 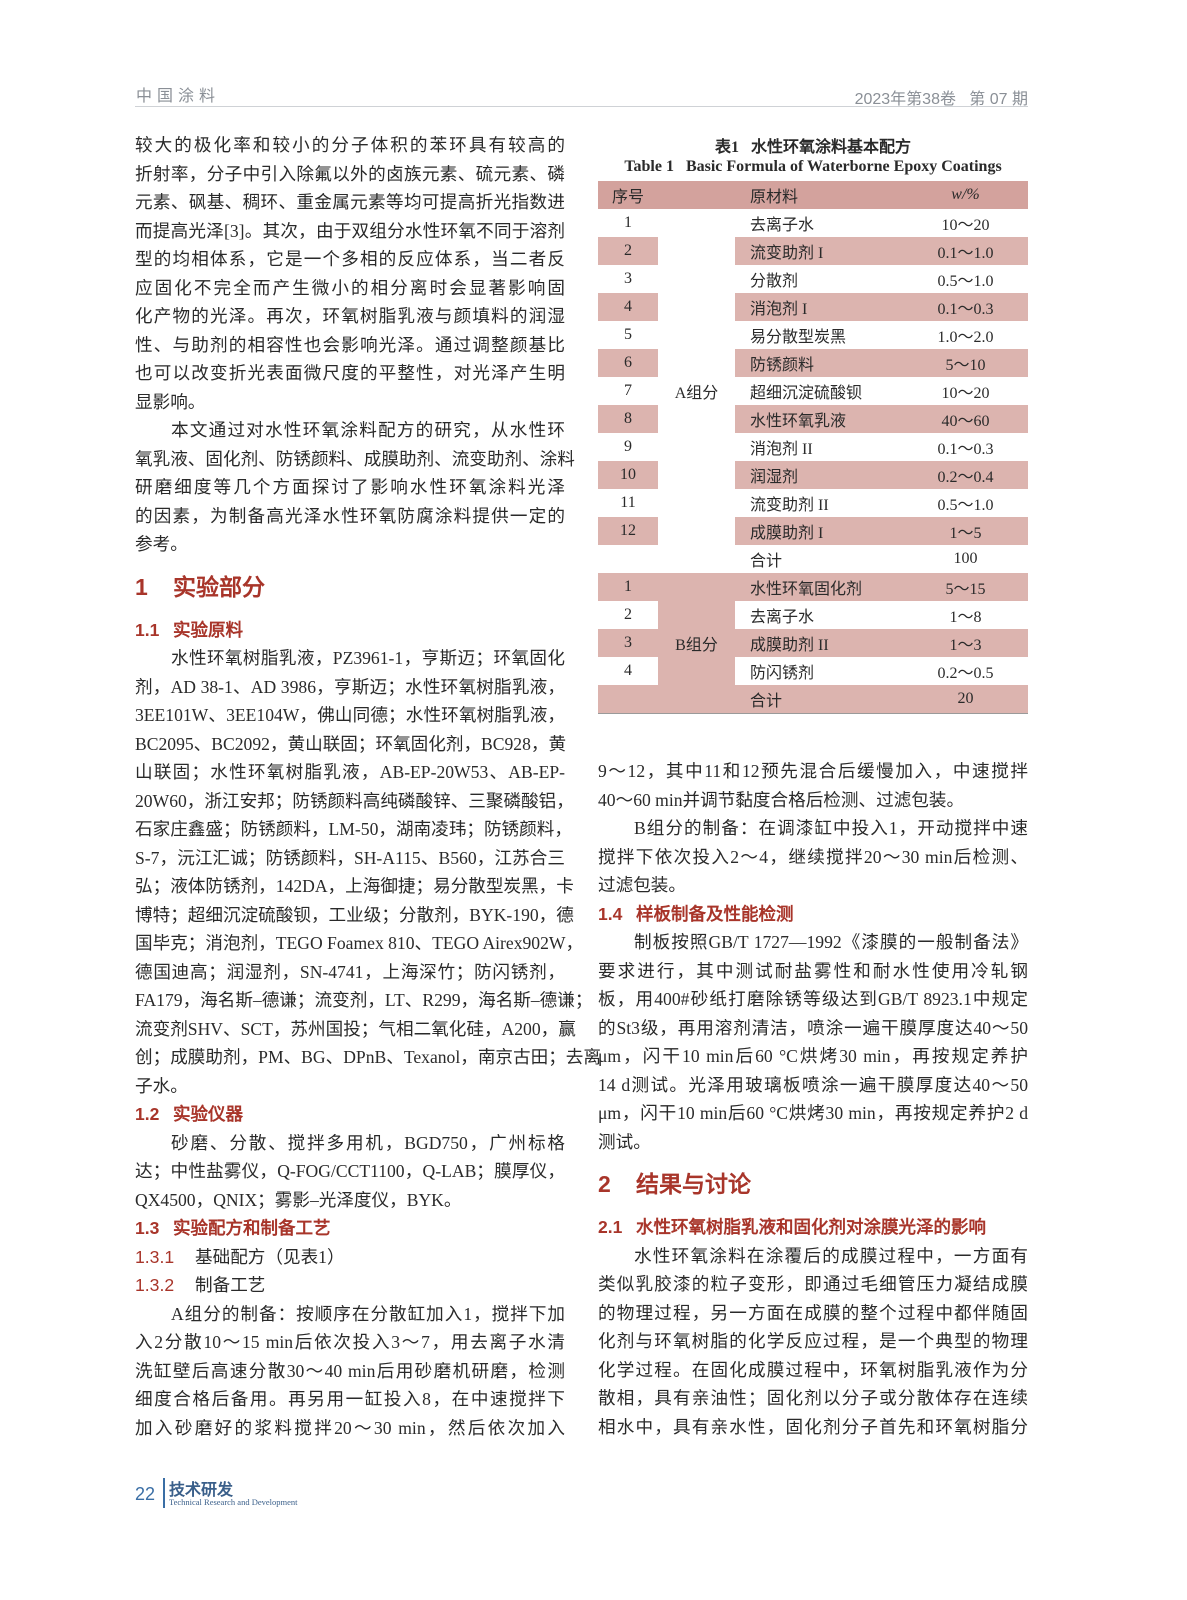 What do you see at coordinates (965, 307) in the screenshot?
I see `cell-value: 0.1～0.3` at bounding box center [965, 307].